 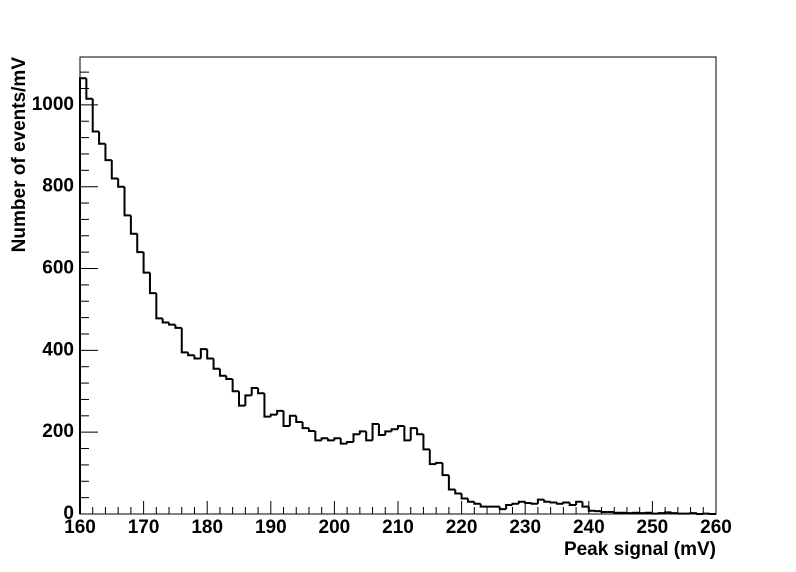 I want to click on x-tick-label: 200, so click(x=335, y=527).